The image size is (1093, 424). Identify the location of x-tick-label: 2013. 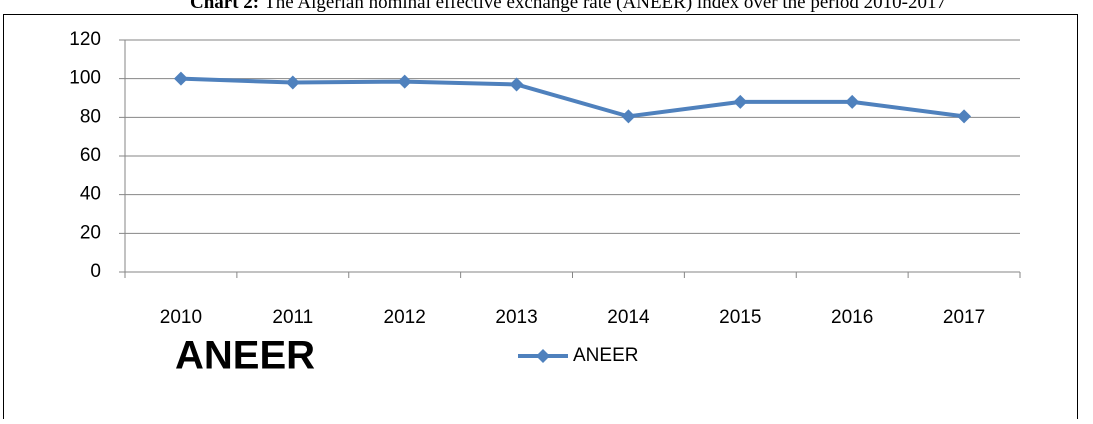
(516, 317).